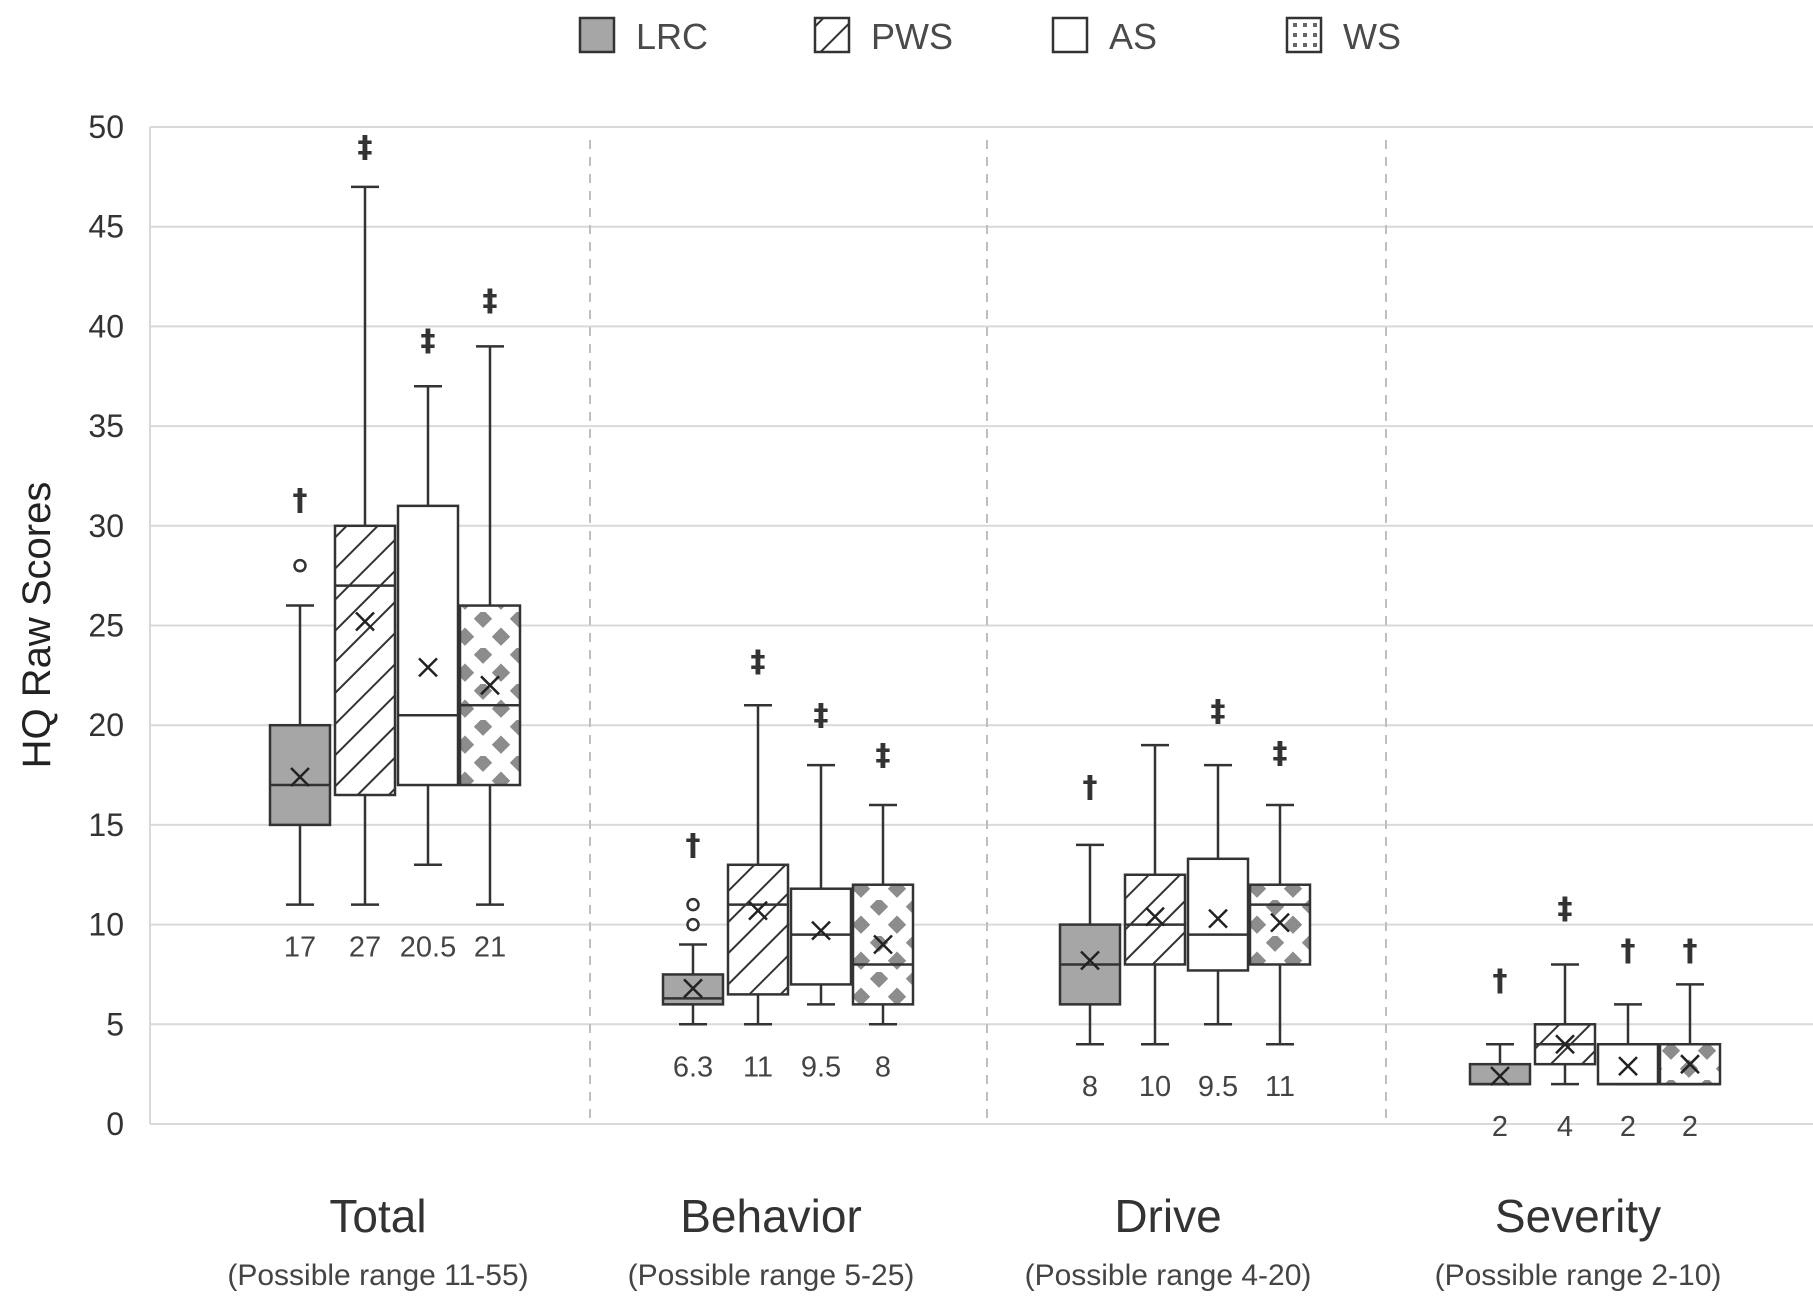 The height and width of the screenshot is (1296, 1813). I want to click on box-body-total-lrc, so click(300, 775).